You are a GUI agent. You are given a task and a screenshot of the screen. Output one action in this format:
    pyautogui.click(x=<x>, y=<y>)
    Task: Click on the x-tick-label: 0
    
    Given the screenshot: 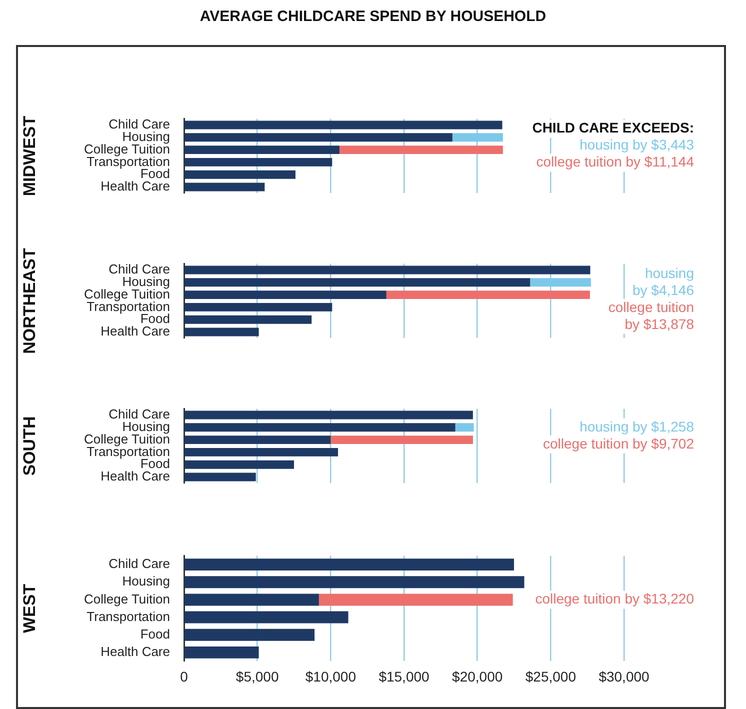 What is the action you would take?
    pyautogui.click(x=184, y=676)
    